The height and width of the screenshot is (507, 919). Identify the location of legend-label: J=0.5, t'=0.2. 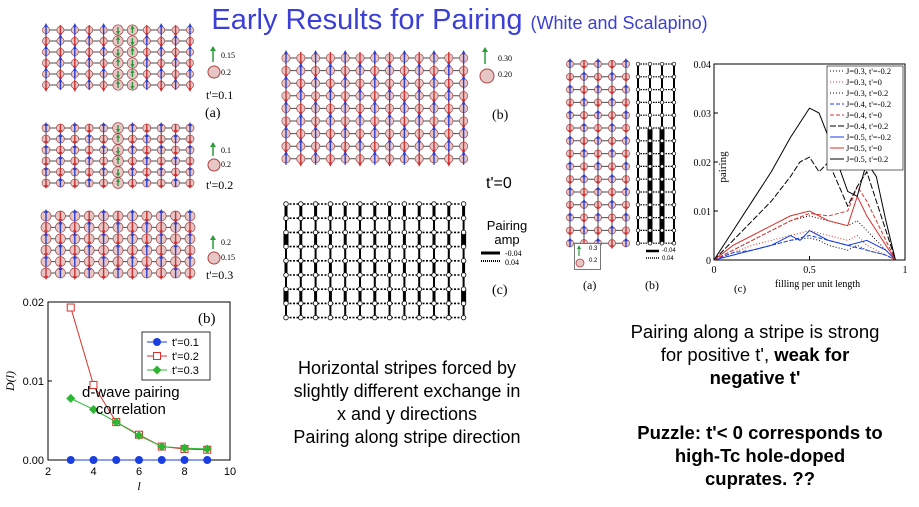
(867, 159).